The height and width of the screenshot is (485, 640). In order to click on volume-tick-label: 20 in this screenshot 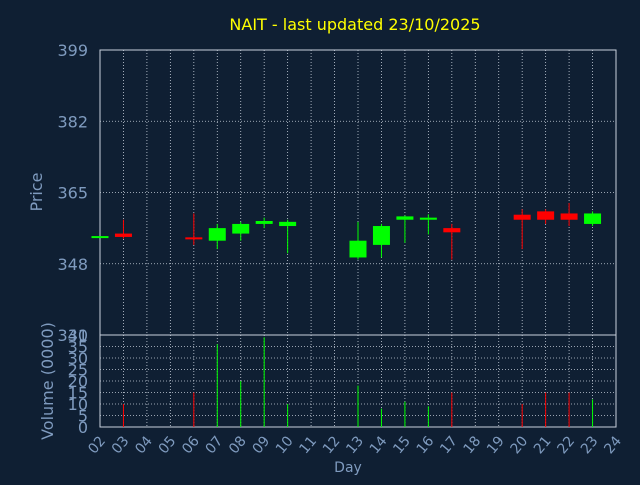, I will do `click(78, 381)`.